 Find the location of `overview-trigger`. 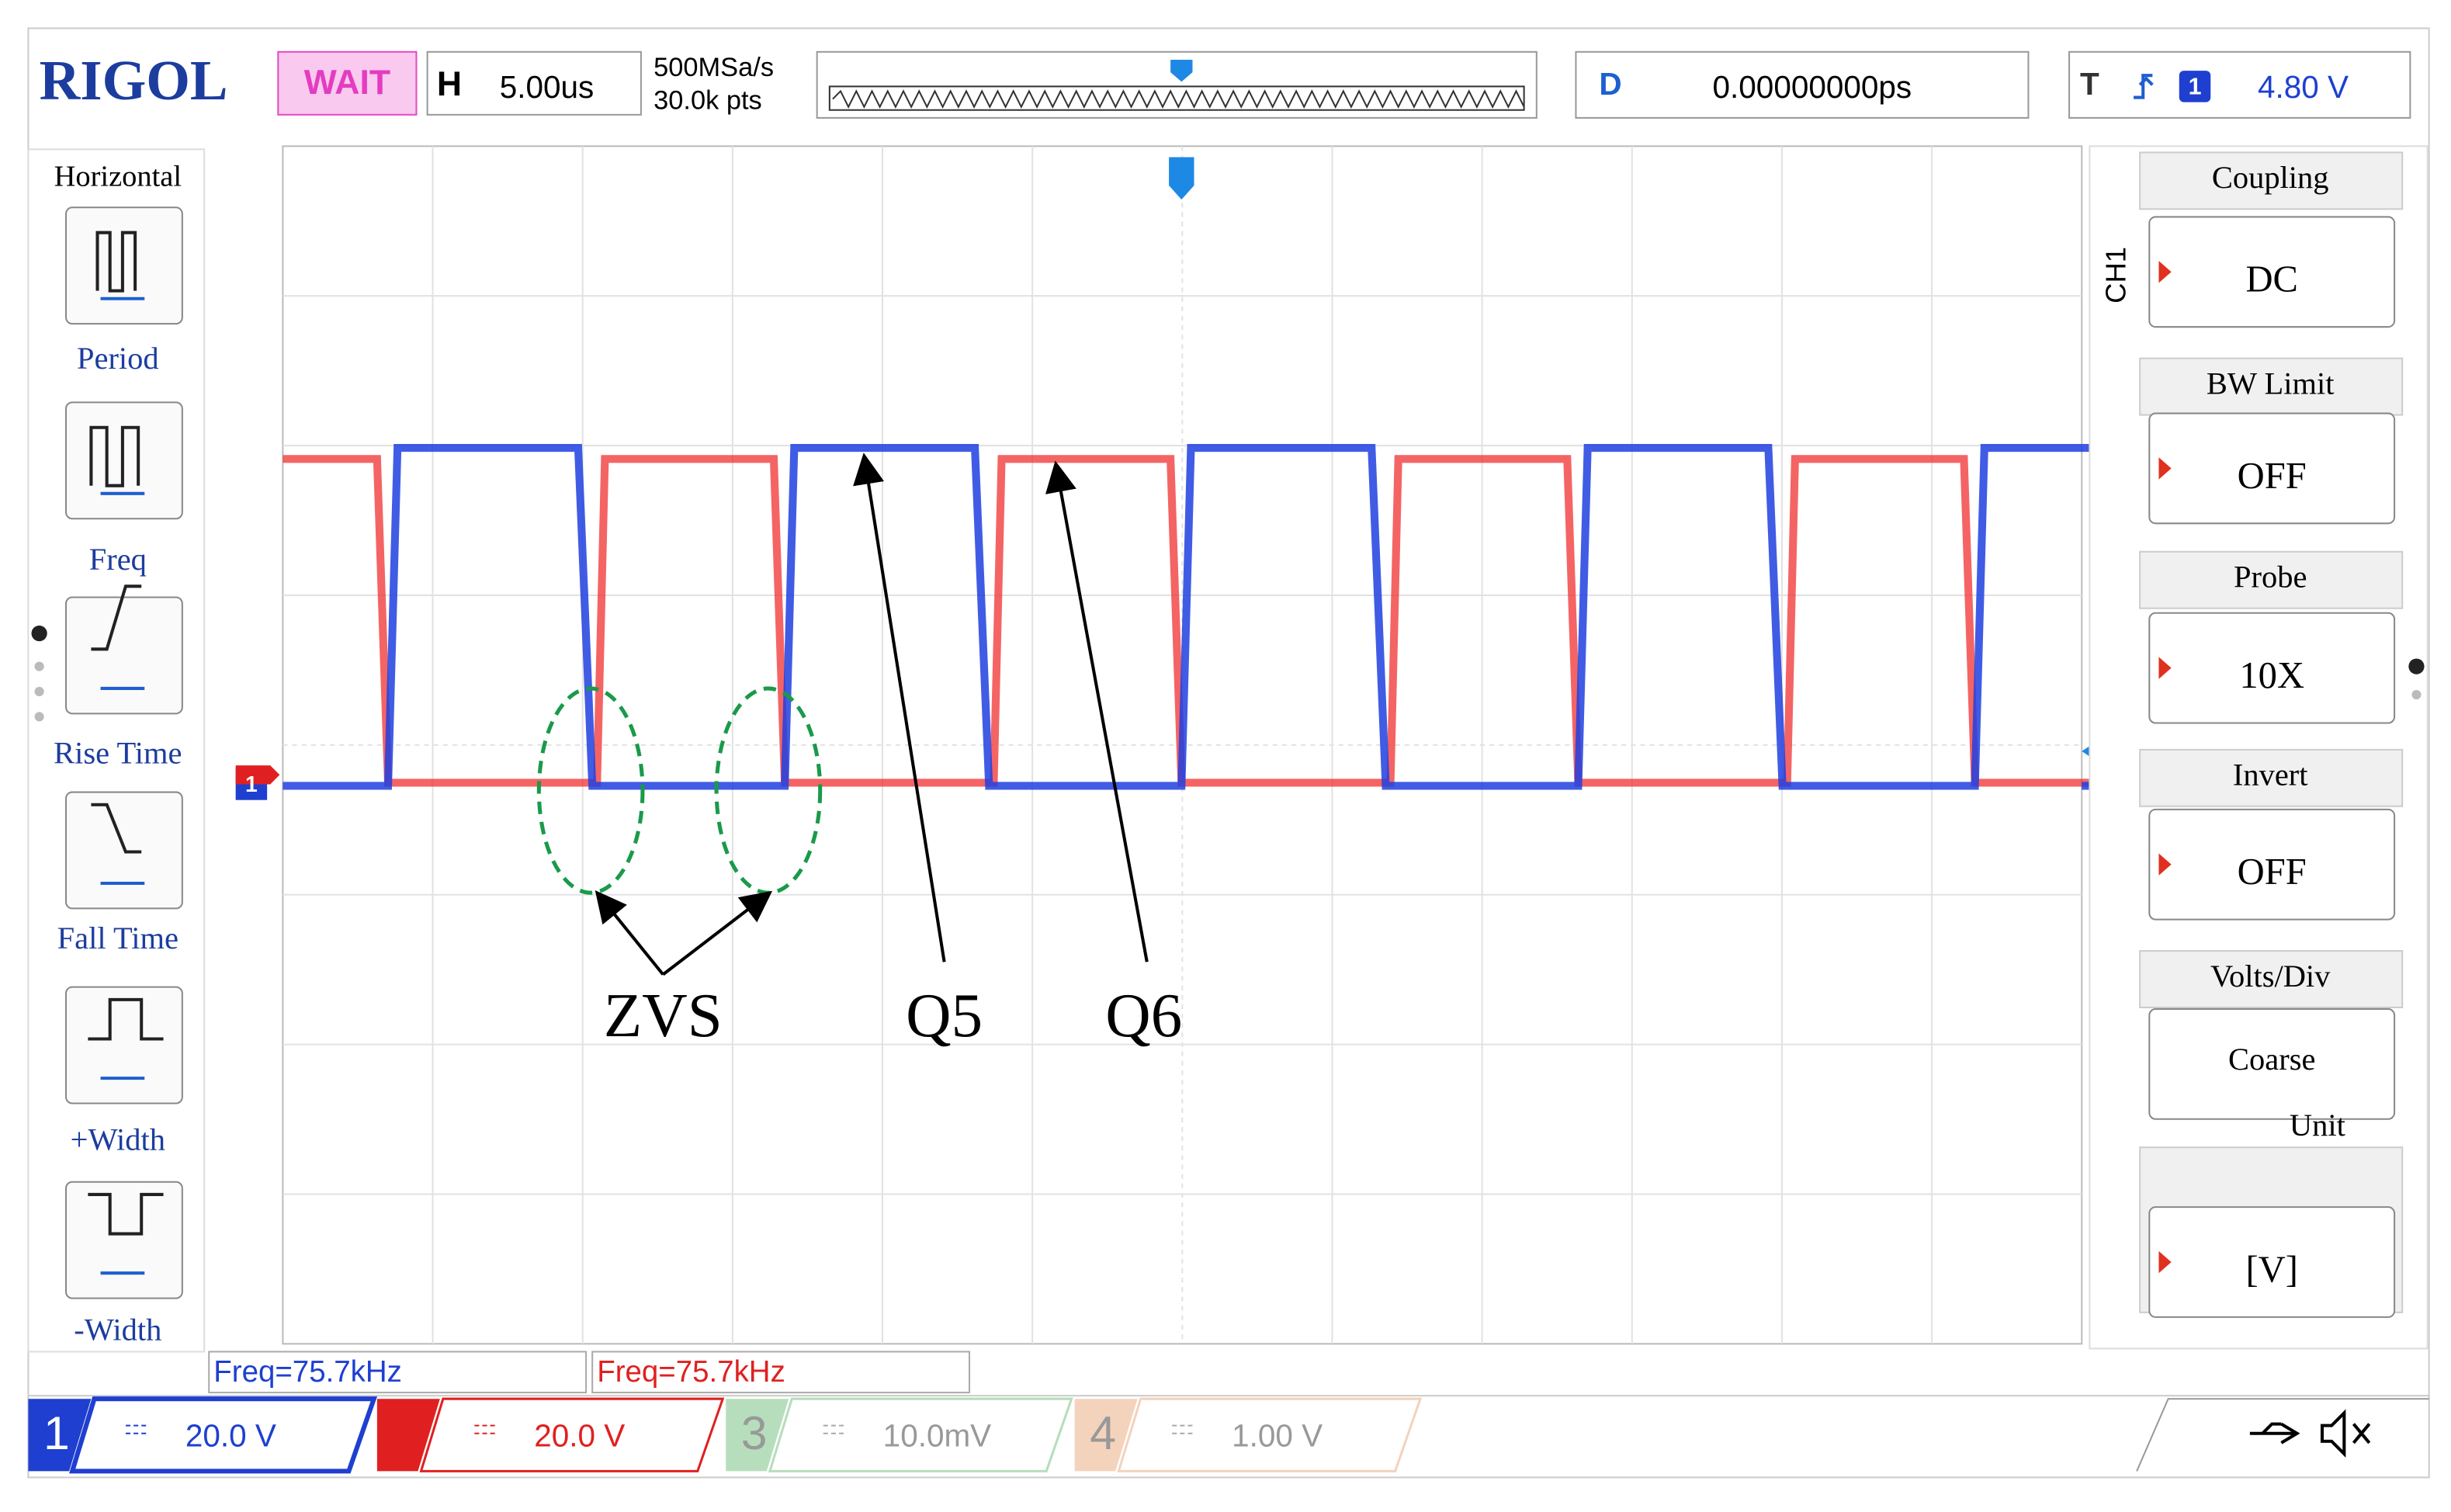

overview-trigger is located at coordinates (1181, 70).